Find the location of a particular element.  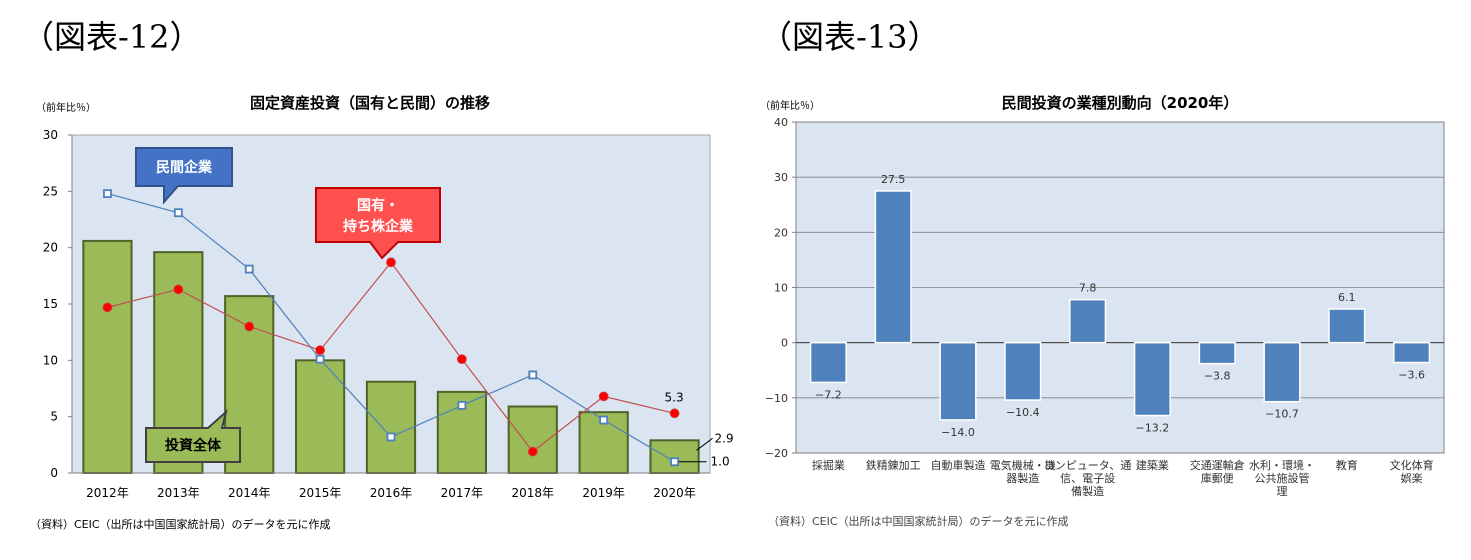

chart13-x-tick-label: 庫郵便 is located at coordinates (1217, 478).